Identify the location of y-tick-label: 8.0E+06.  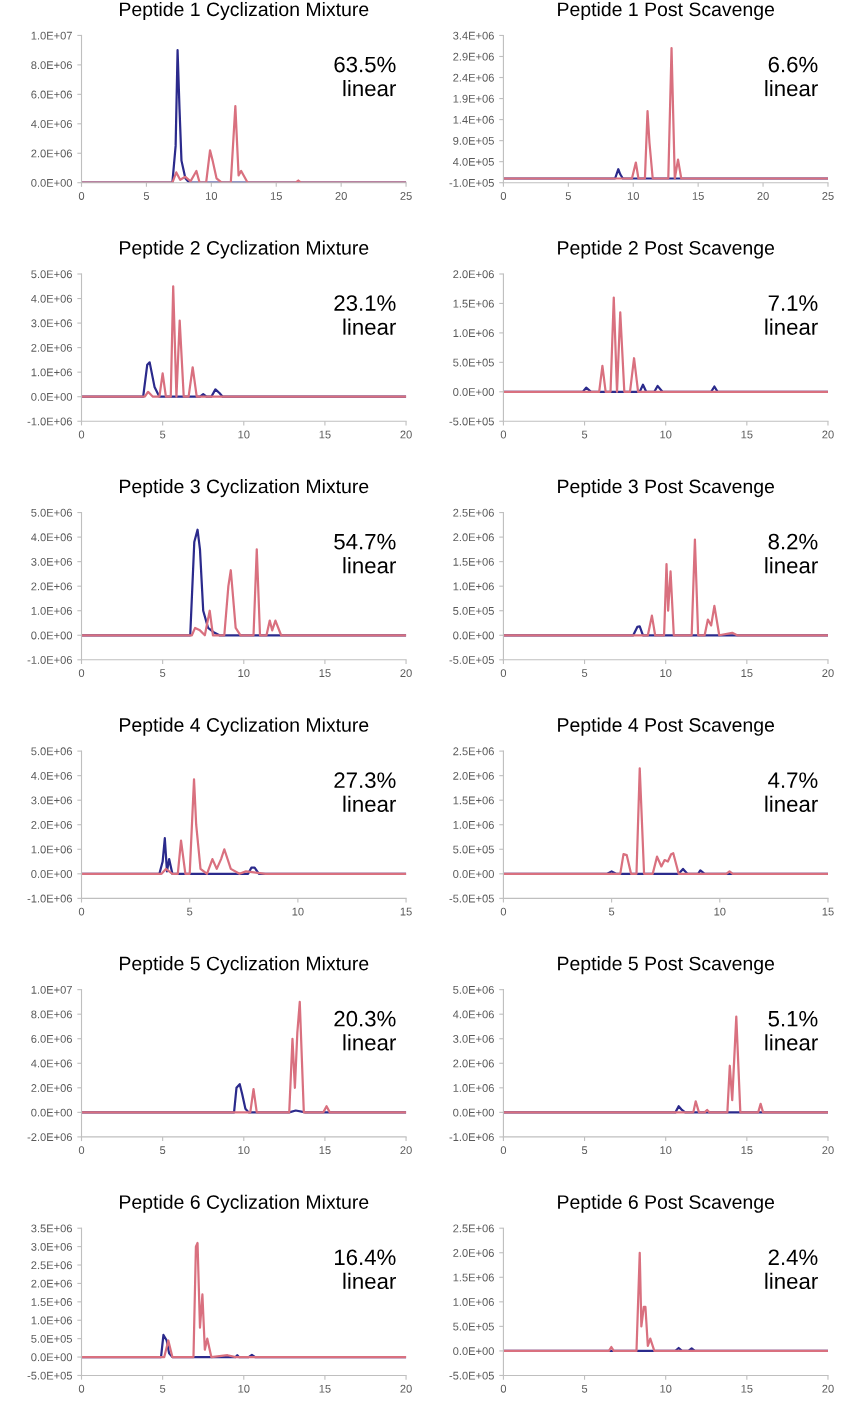
(51, 65).